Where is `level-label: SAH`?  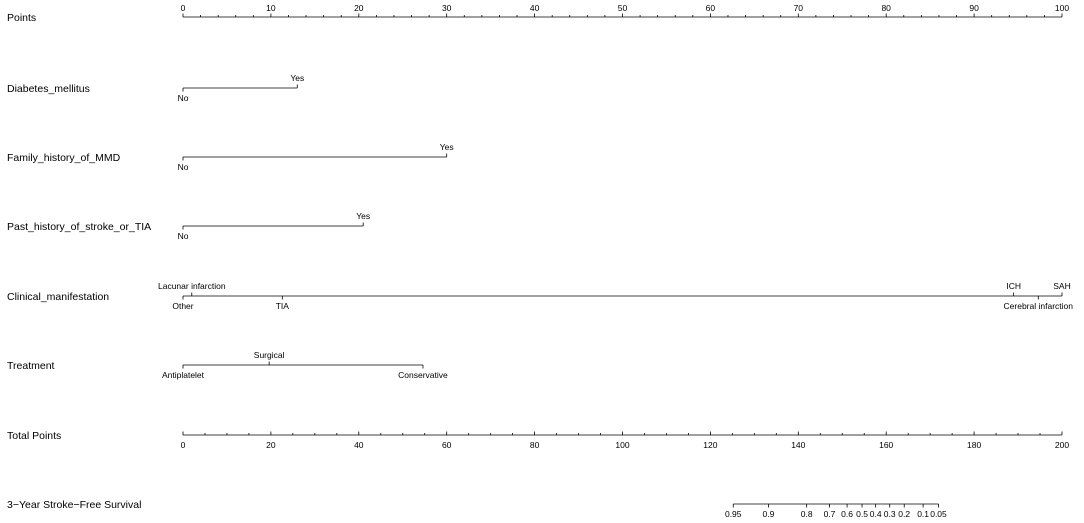
level-label: SAH is located at coordinates (1061, 286).